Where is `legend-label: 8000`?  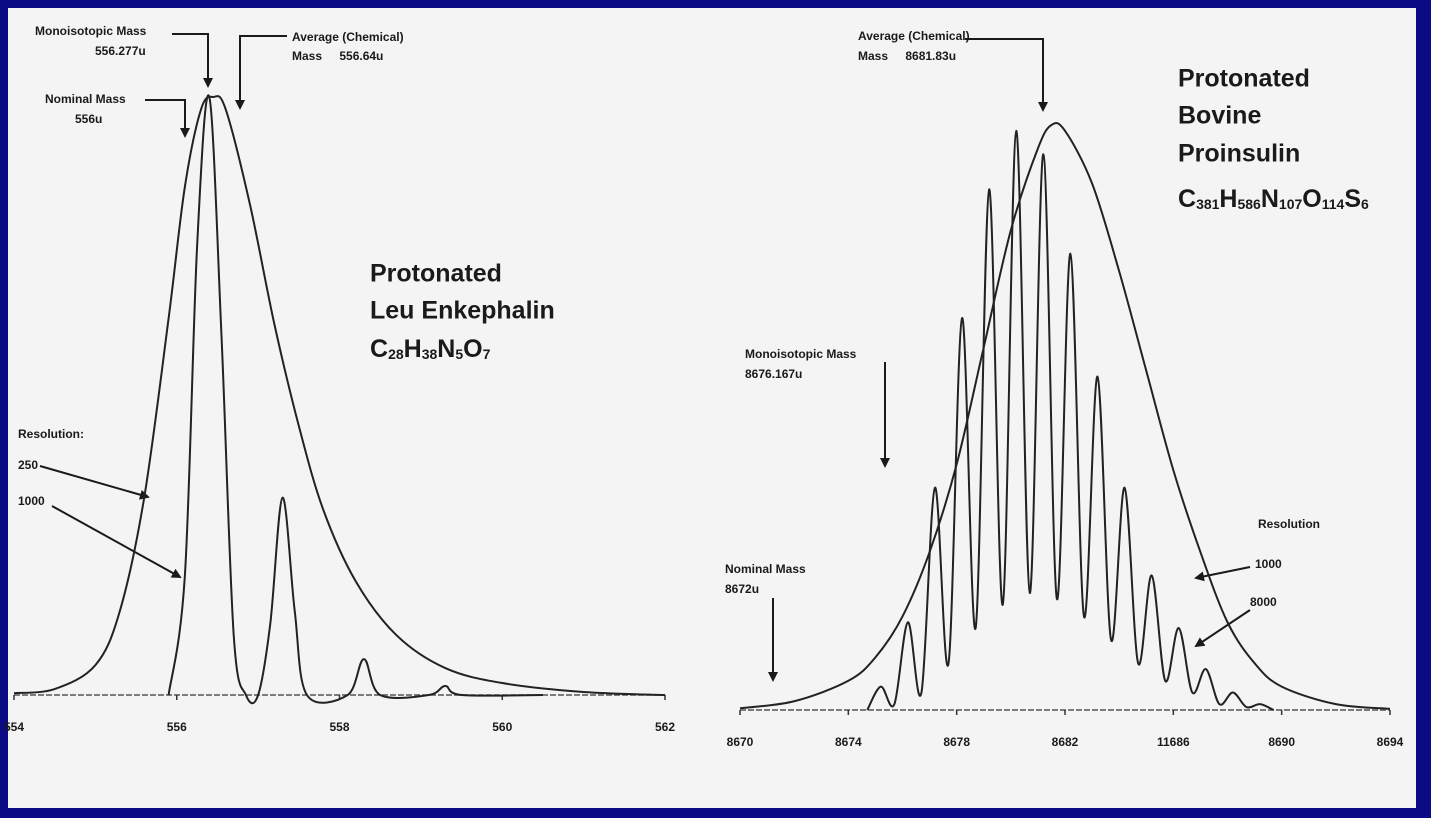 legend-label: 8000 is located at coordinates (1263, 602).